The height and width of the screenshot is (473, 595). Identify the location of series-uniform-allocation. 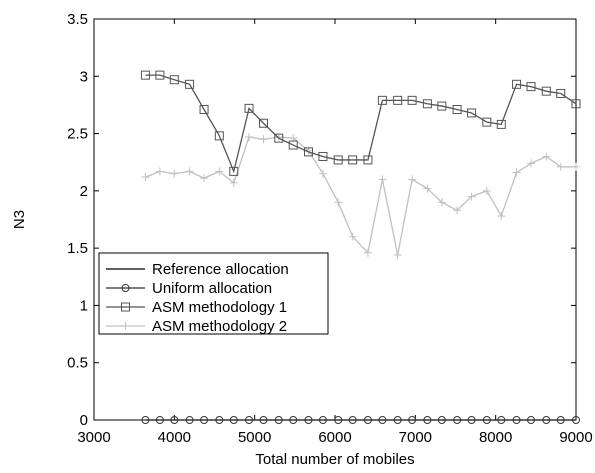
(360, 420).